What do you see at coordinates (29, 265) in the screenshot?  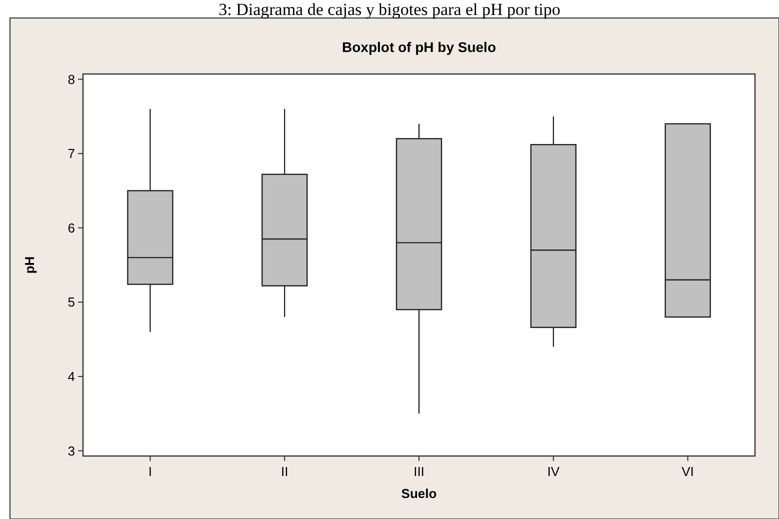 I see `y-axis-title: pH` at bounding box center [29, 265].